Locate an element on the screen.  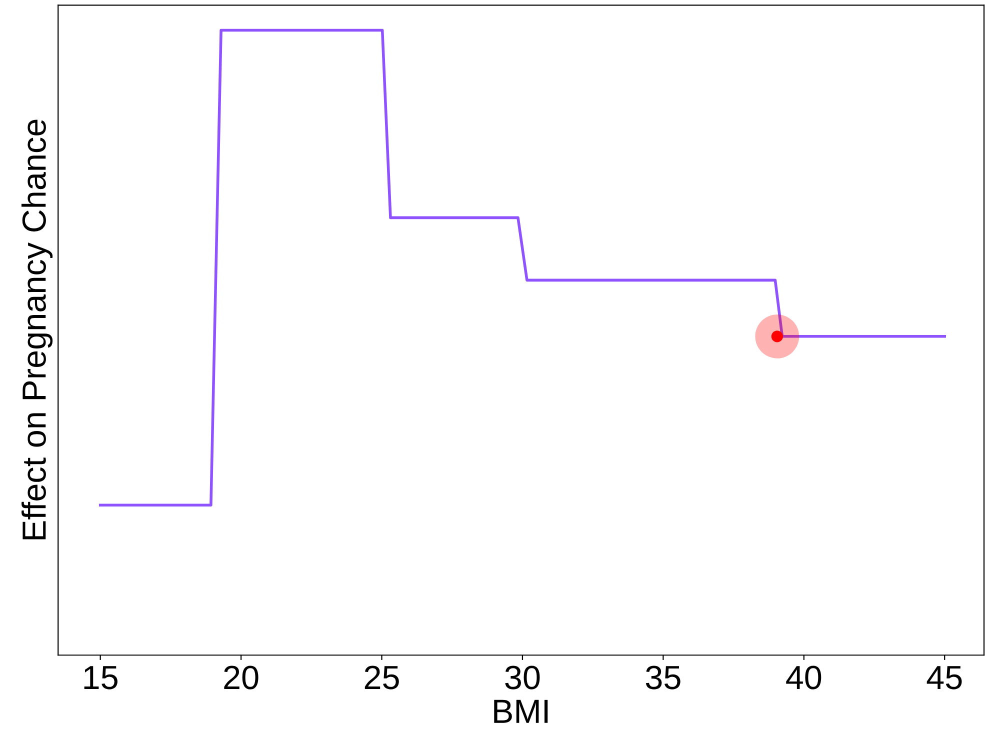
x-tick-label: 15 is located at coordinates (101, 678).